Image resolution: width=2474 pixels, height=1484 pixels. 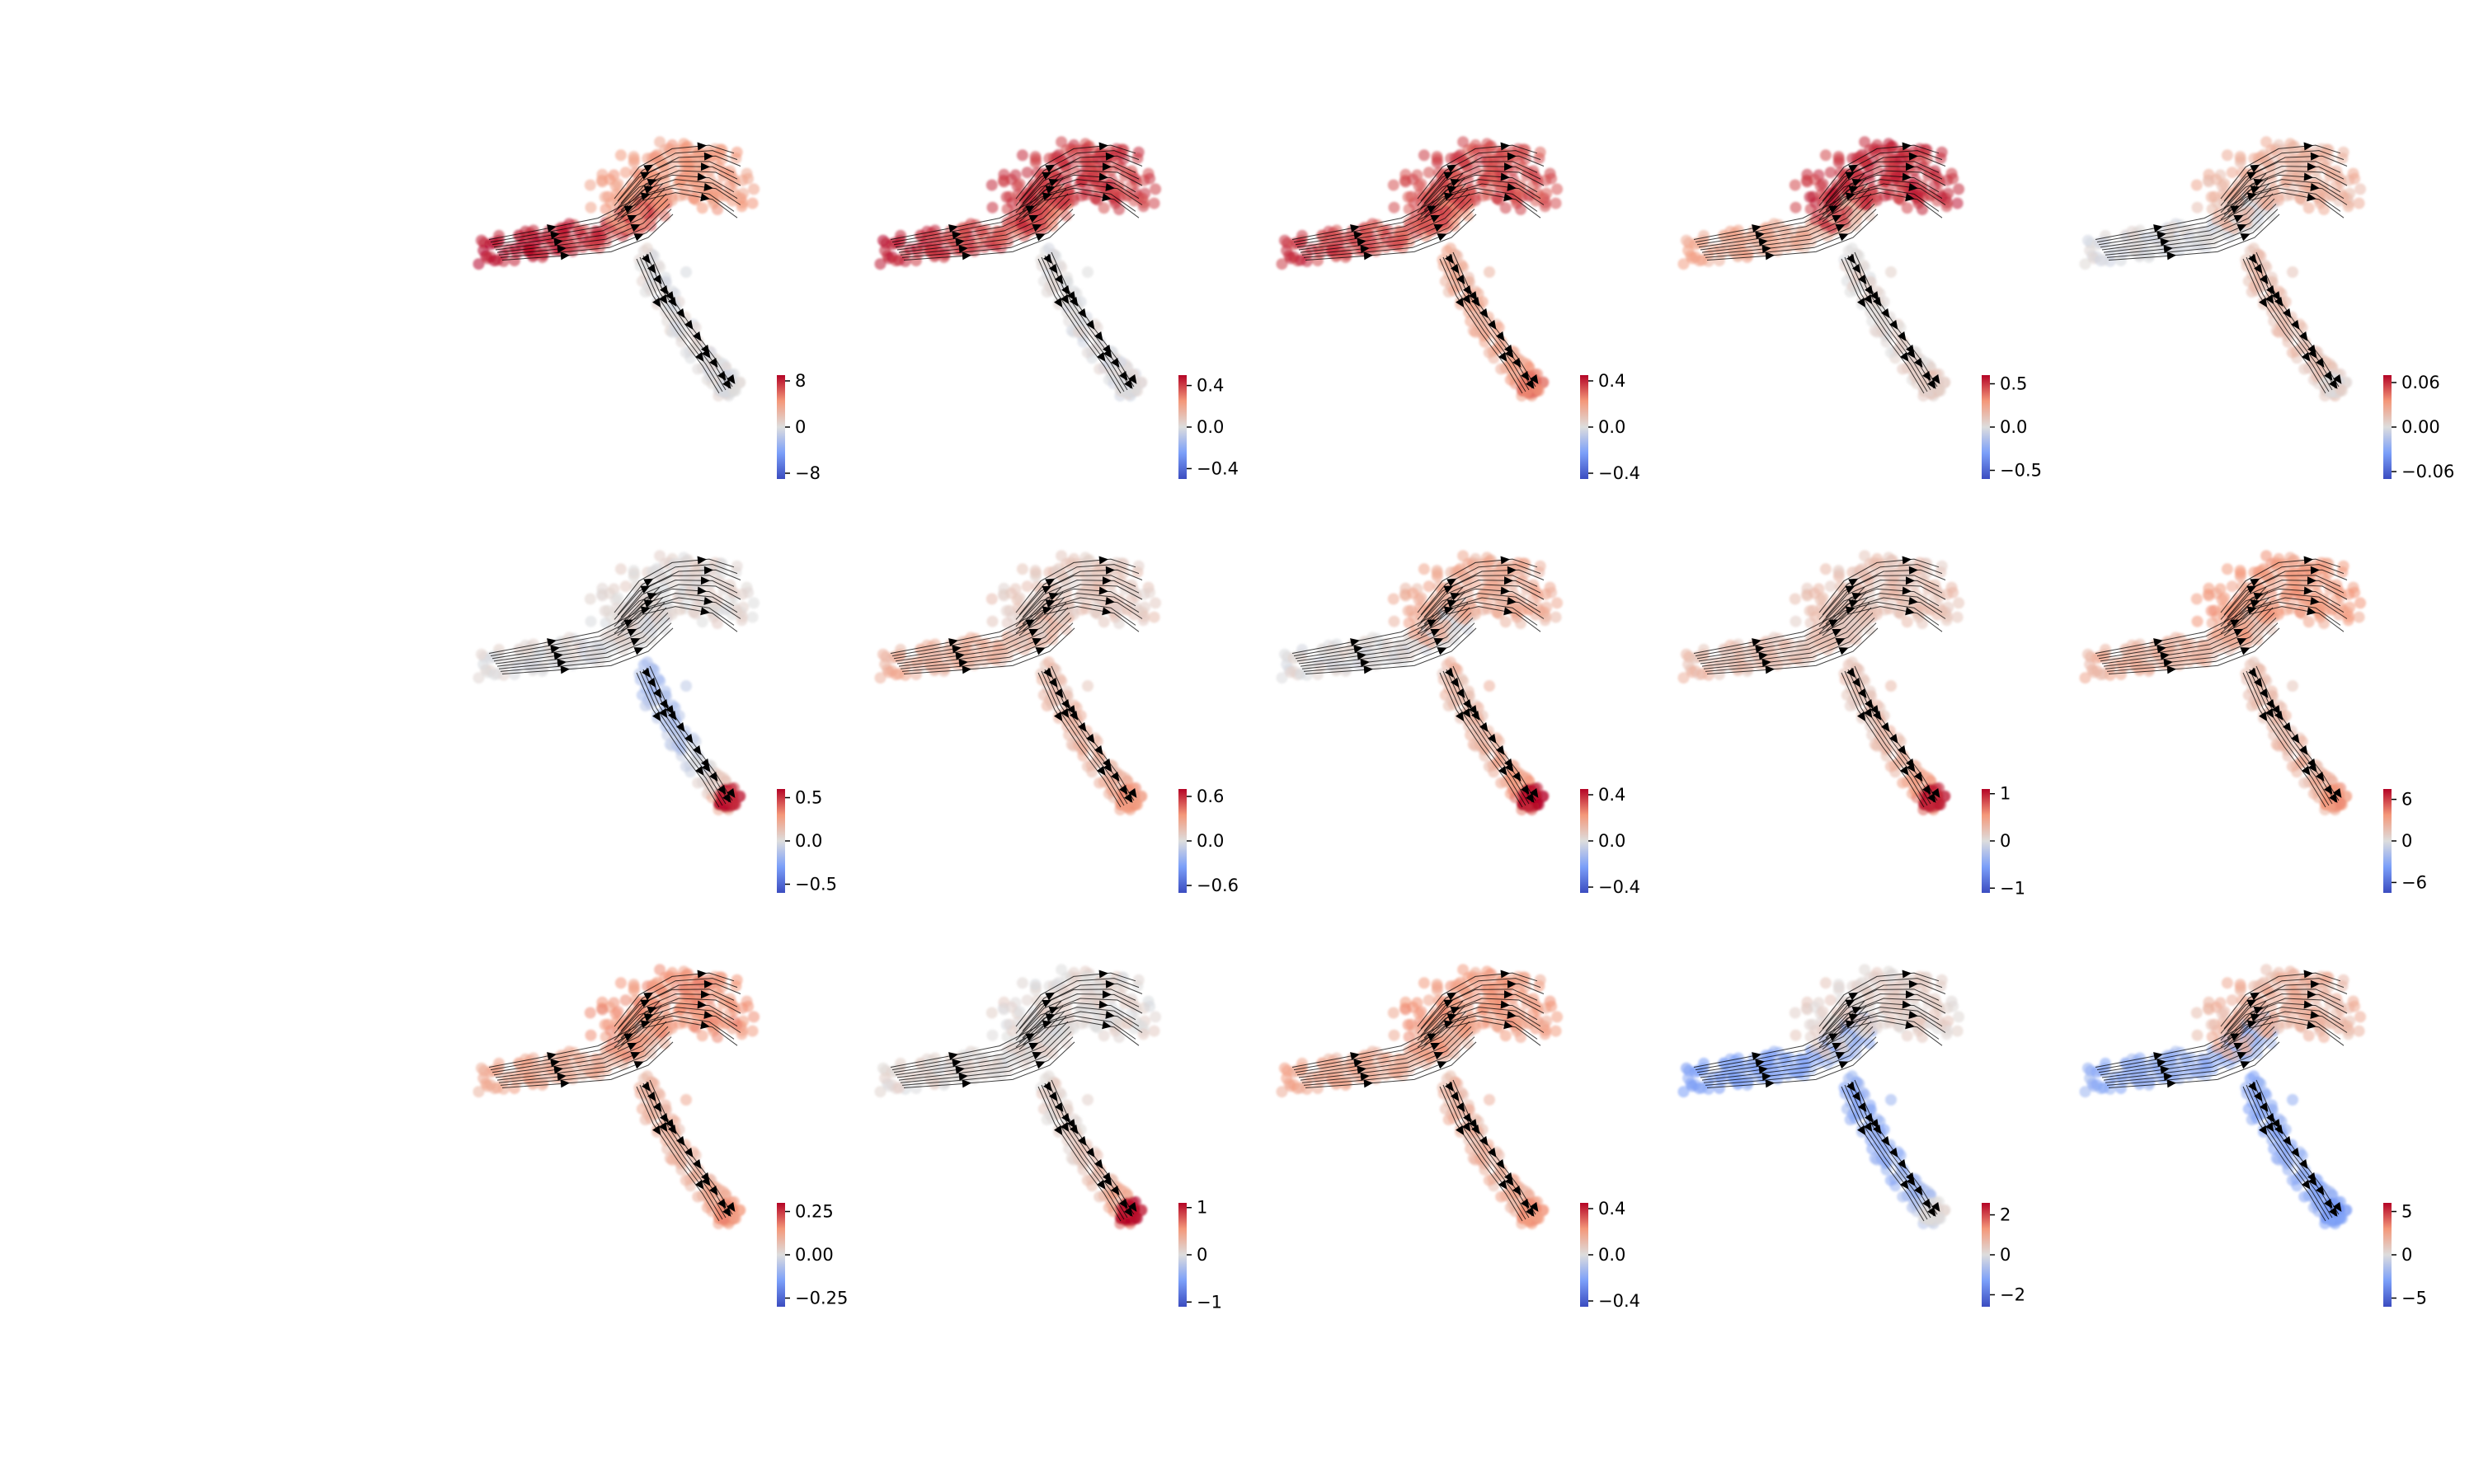 I want to click on colorbar: 0.60.0−0.6, so click(x=1208, y=841).